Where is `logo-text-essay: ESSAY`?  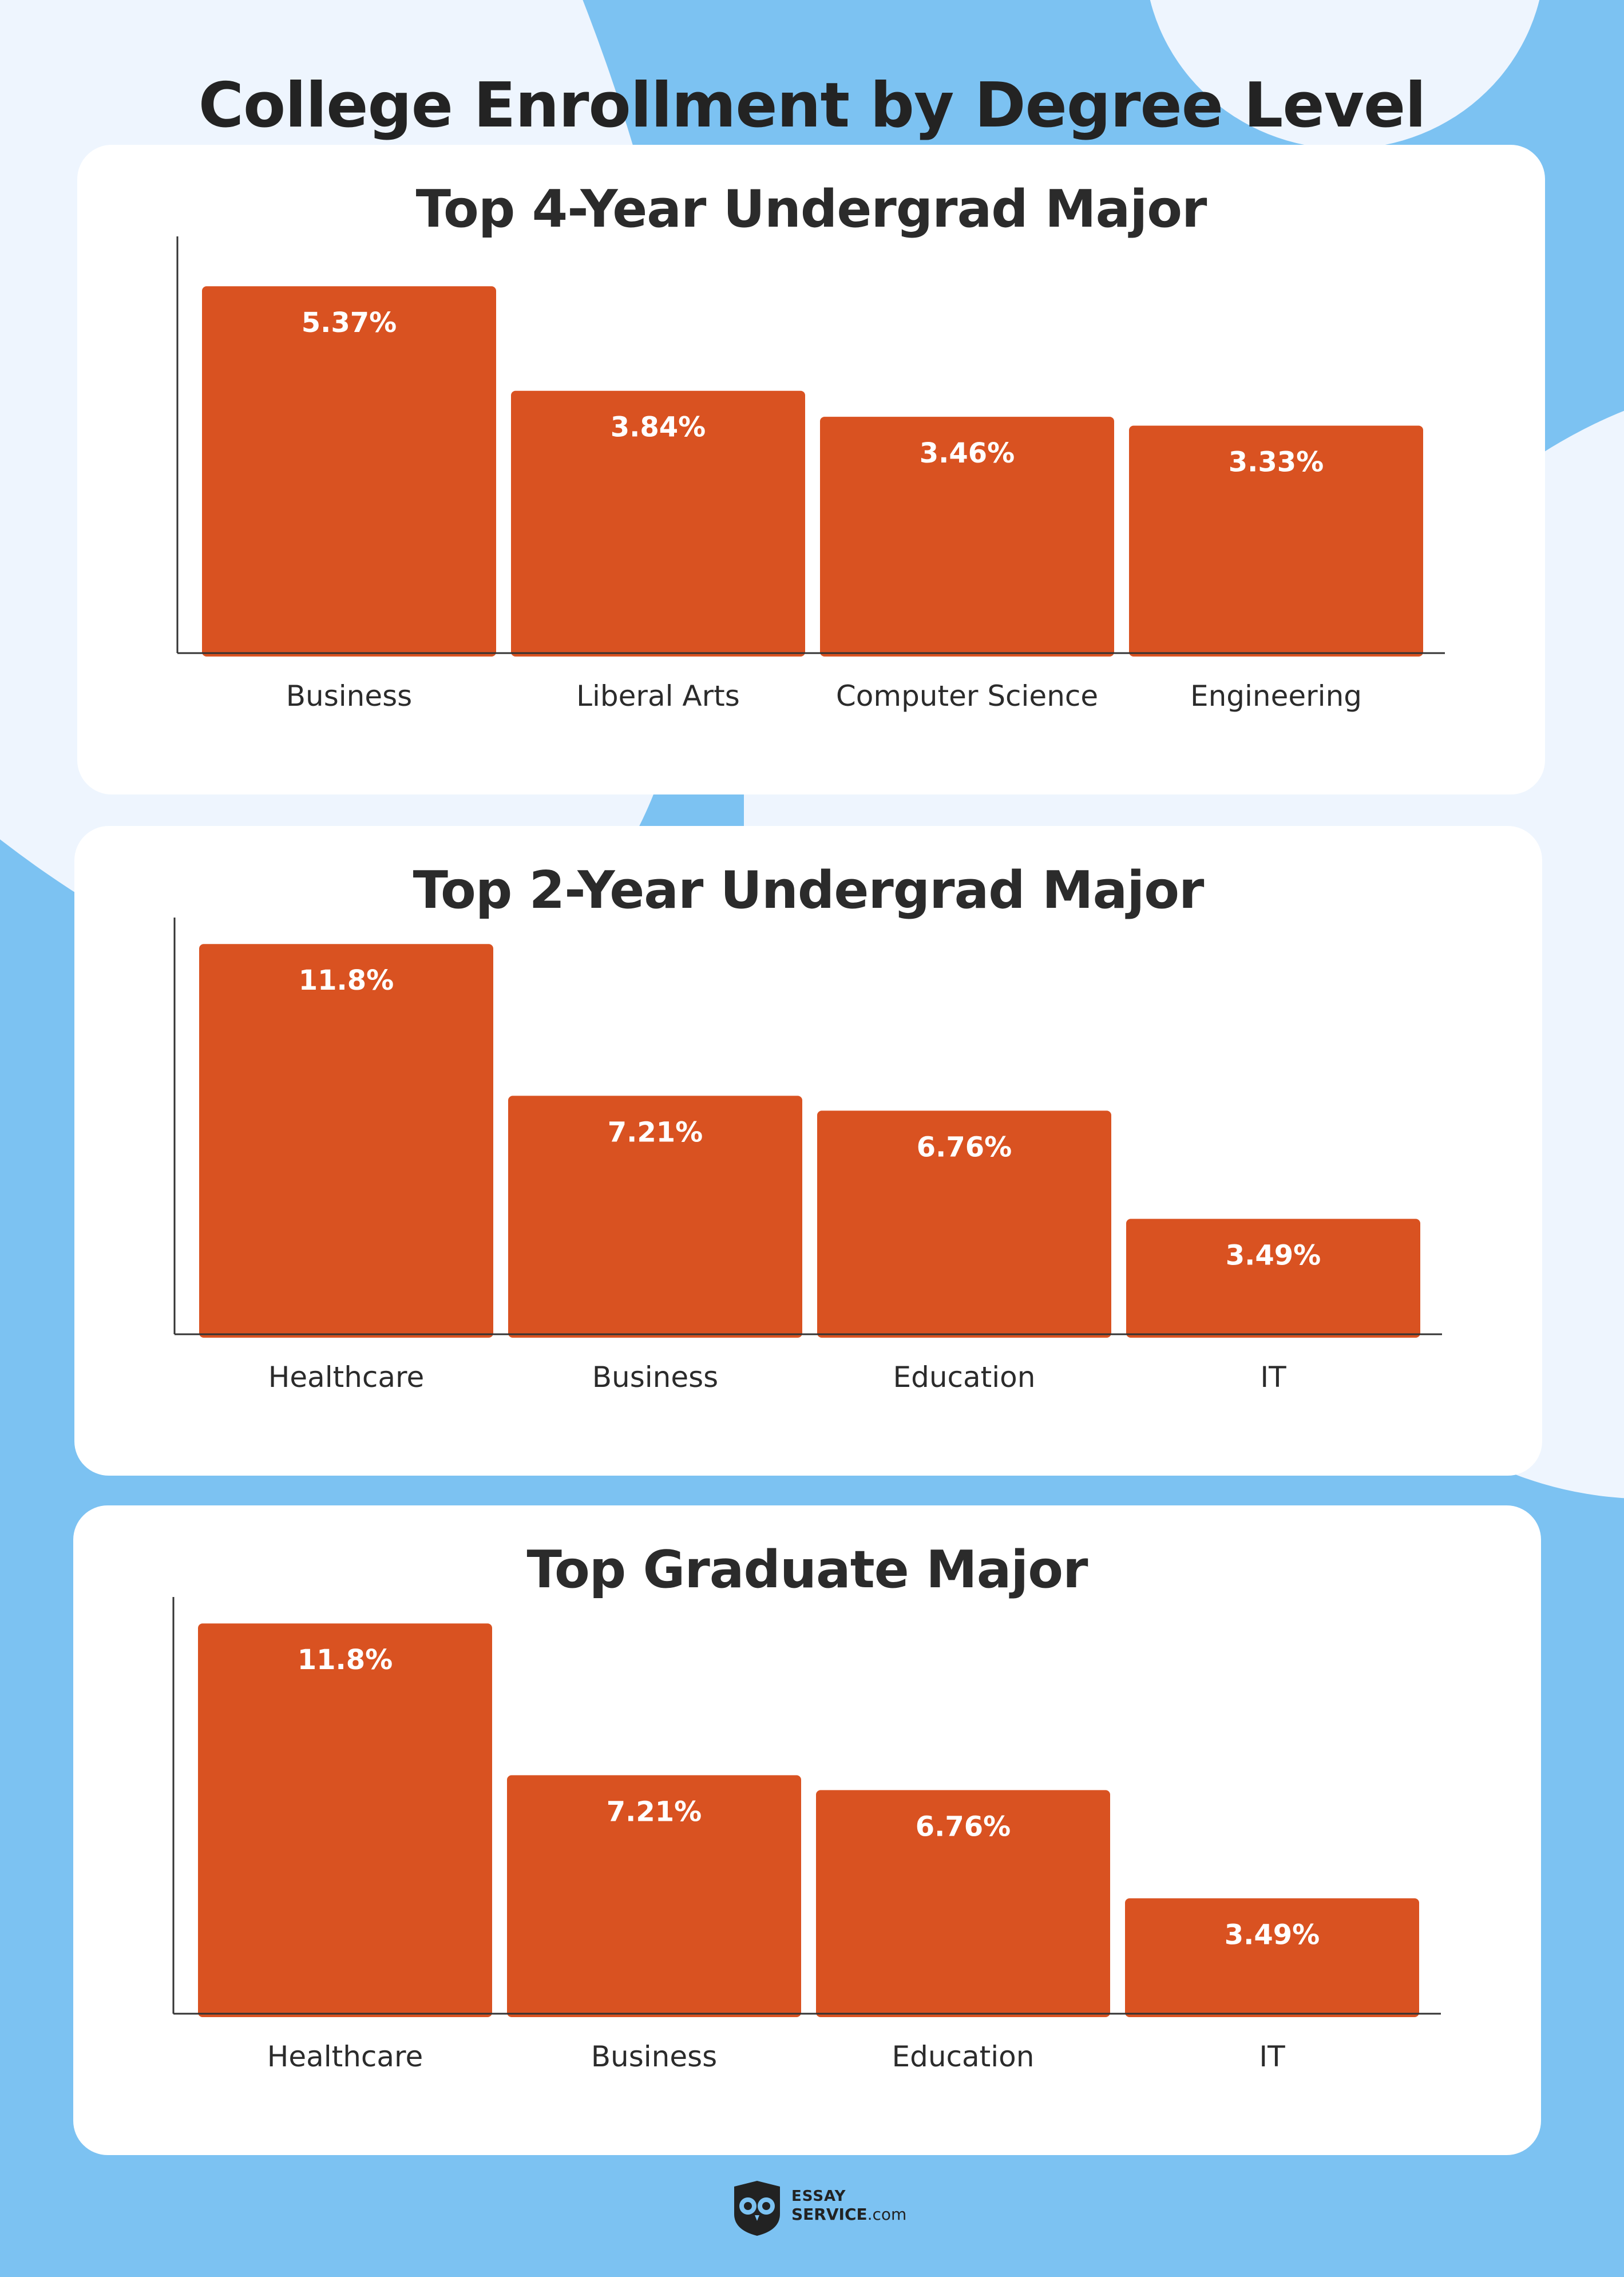 logo-text-essay: ESSAY is located at coordinates (818, 2196).